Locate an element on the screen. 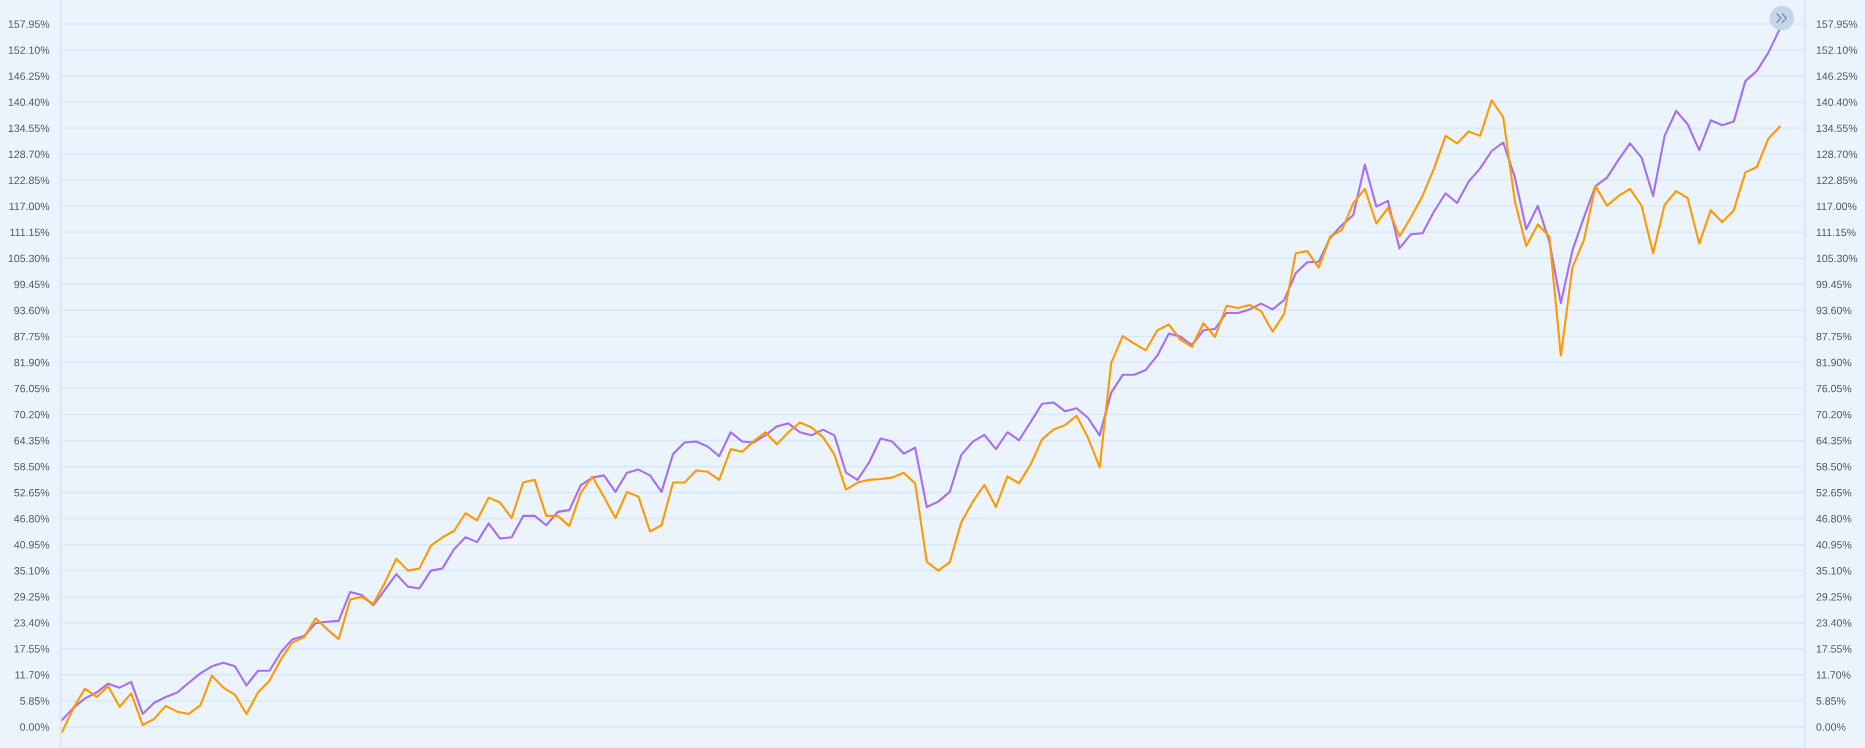  y-tick-label: 64.35% is located at coordinates (32, 440).